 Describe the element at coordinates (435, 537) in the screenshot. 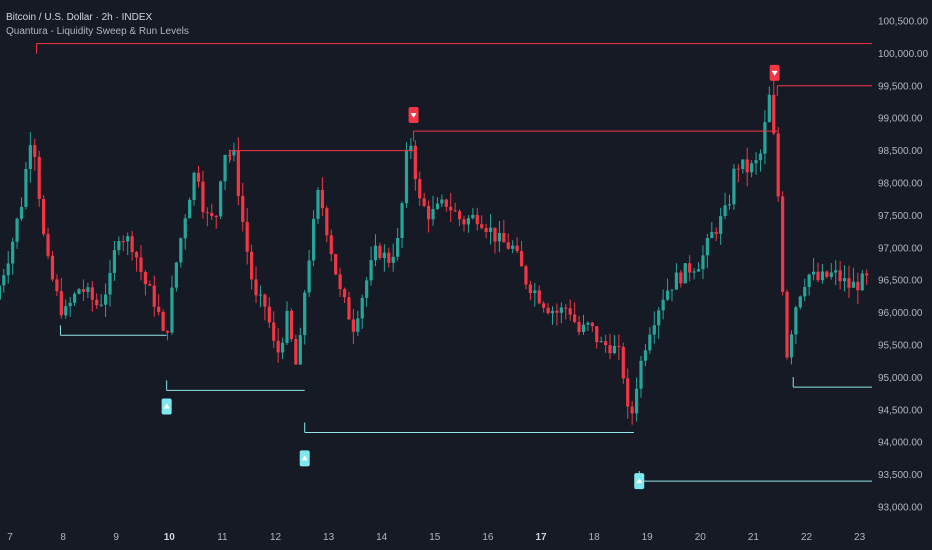

I see `date-tick-label: 15` at that location.